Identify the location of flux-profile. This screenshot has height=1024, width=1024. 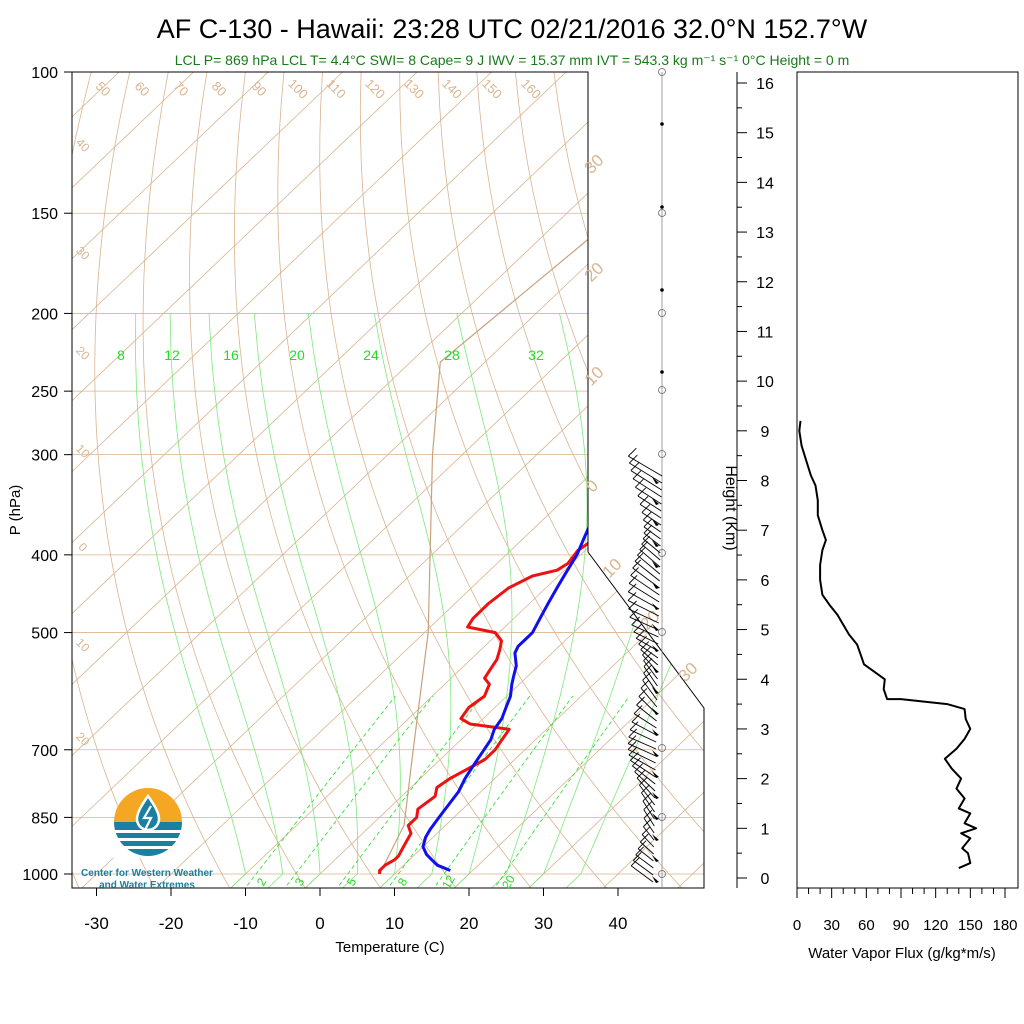
(888, 645).